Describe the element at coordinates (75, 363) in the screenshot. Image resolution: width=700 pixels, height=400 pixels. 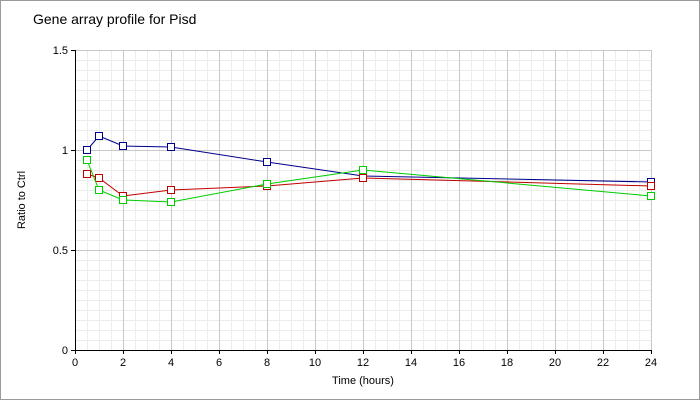
I see `x-tick-label: 0` at that location.